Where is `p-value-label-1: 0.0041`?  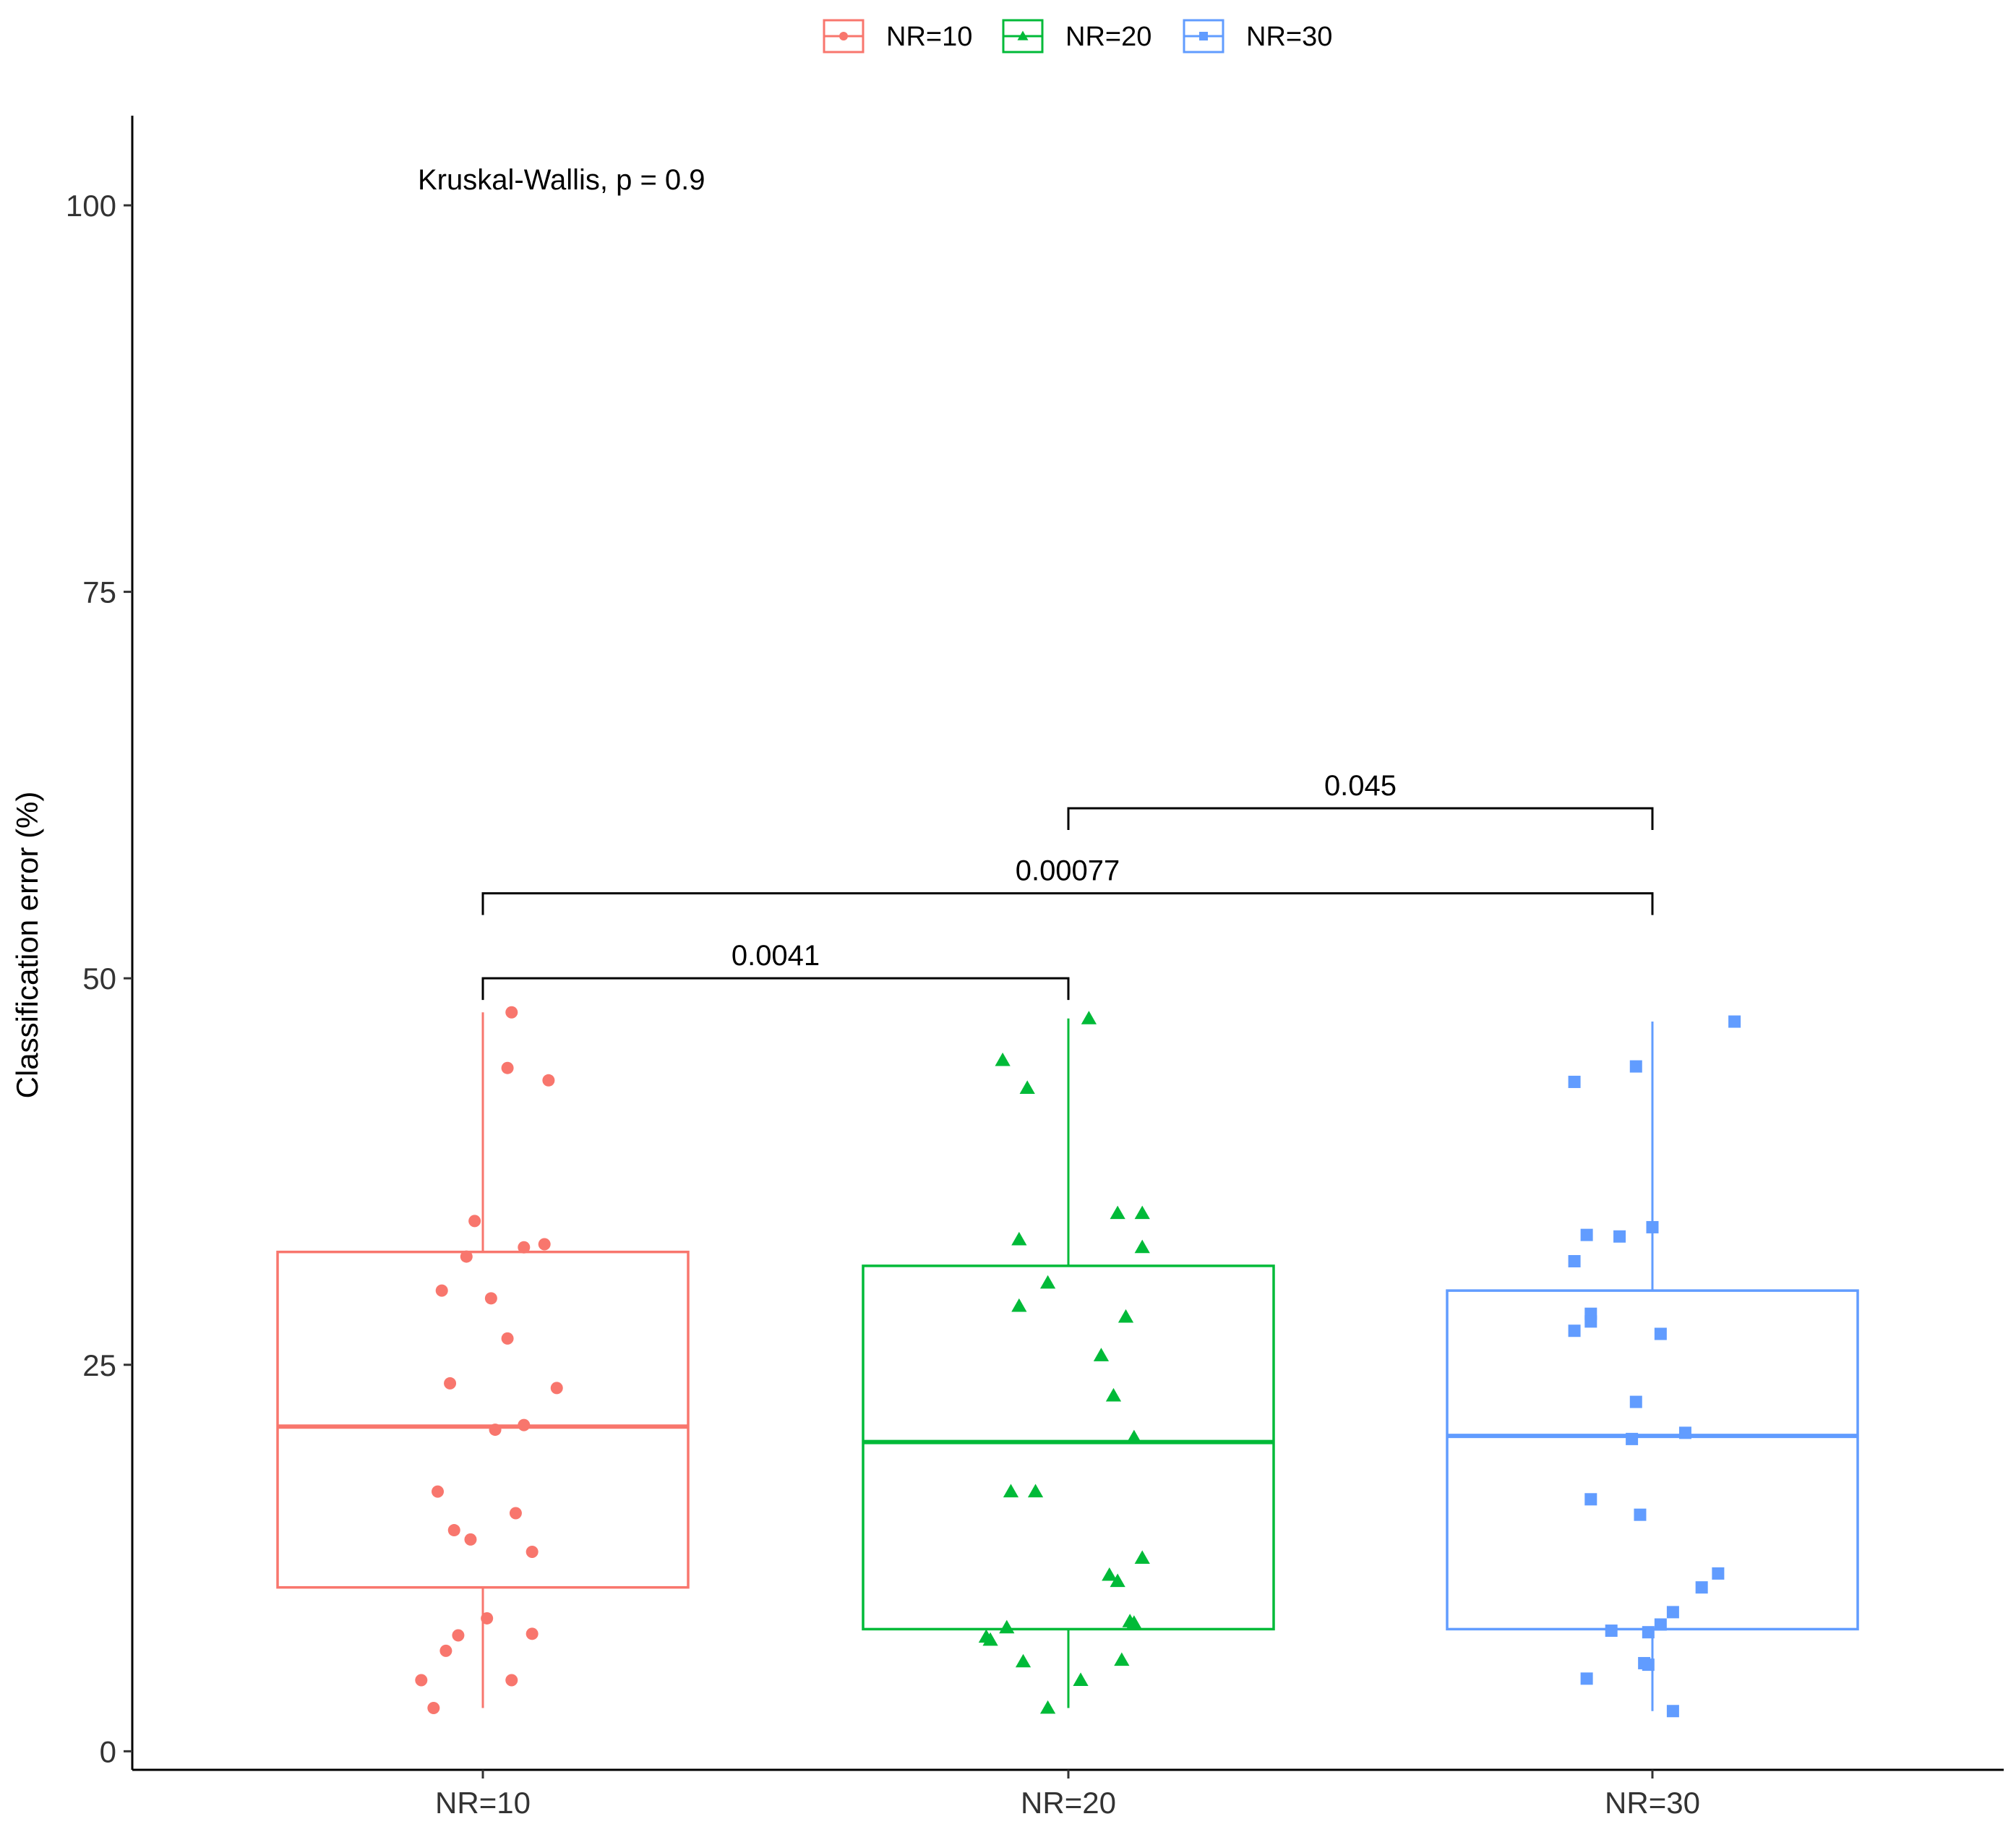 p-value-label-1: 0.0041 is located at coordinates (776, 956).